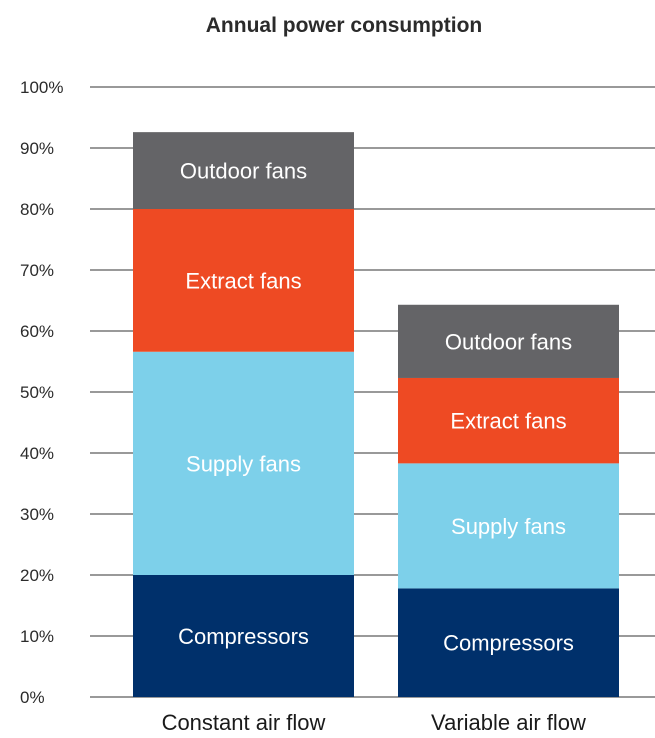 This screenshot has width=655, height=738. What do you see at coordinates (37, 636) in the screenshot?
I see `y-tick-label: 10%` at bounding box center [37, 636].